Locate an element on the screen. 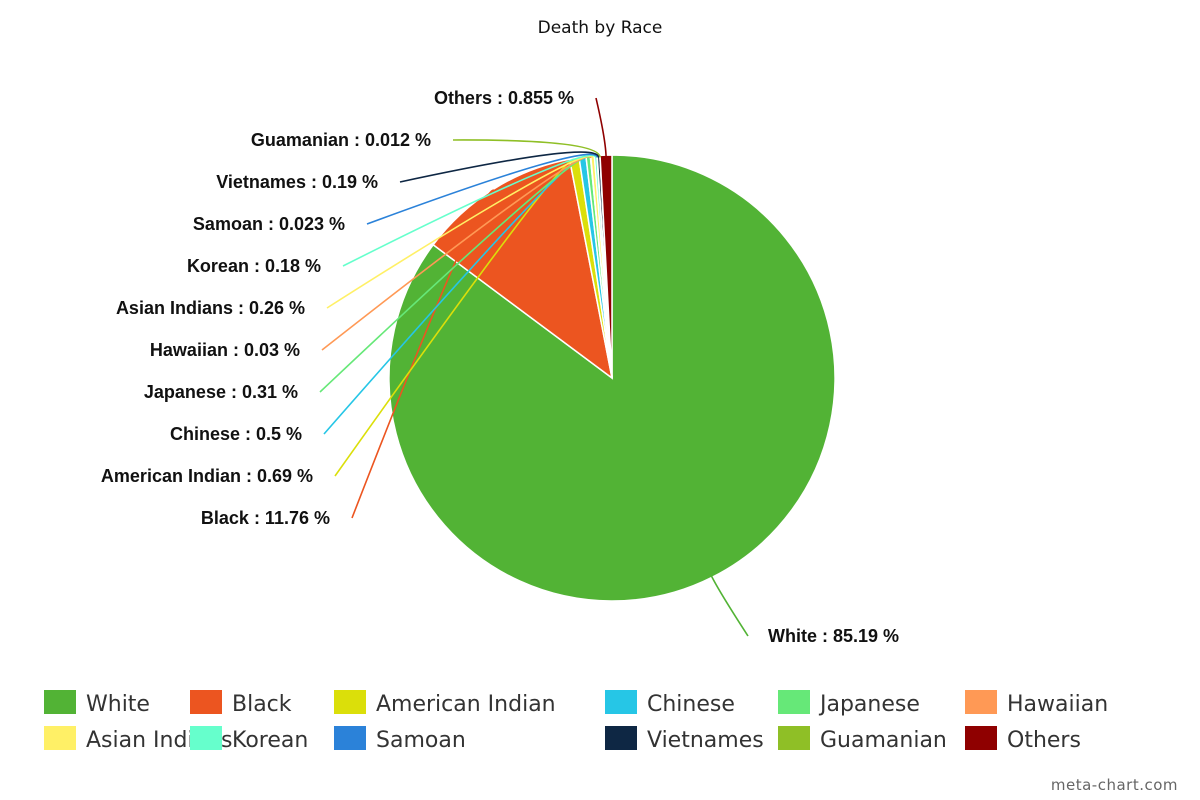  legend-item-samoan: Samoan is located at coordinates (400, 739).